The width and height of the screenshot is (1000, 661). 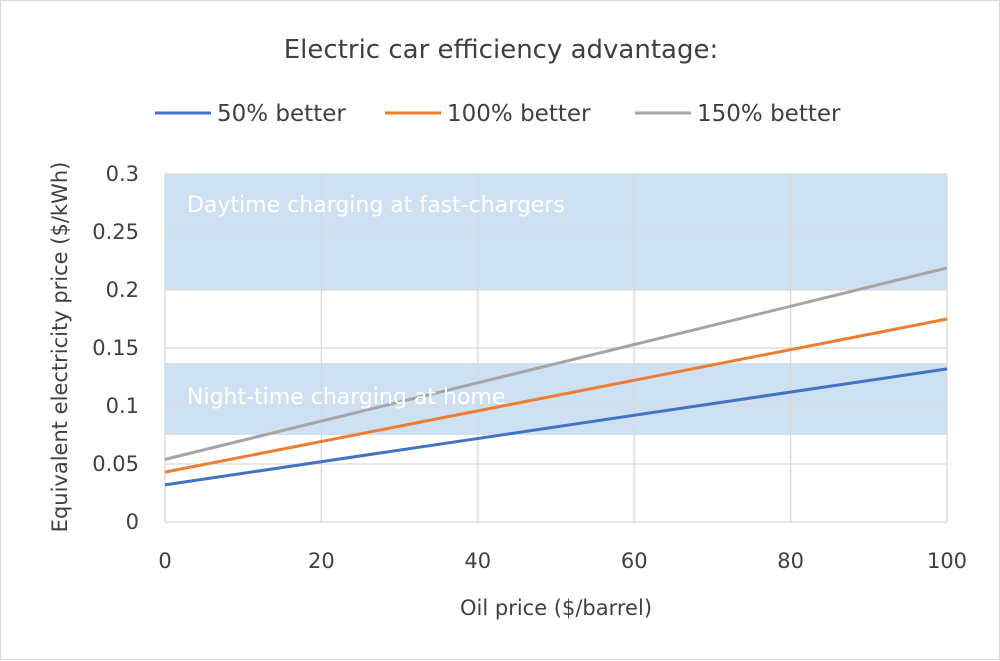 What do you see at coordinates (519, 114) in the screenshot?
I see `legend-label-2: 100% better` at bounding box center [519, 114].